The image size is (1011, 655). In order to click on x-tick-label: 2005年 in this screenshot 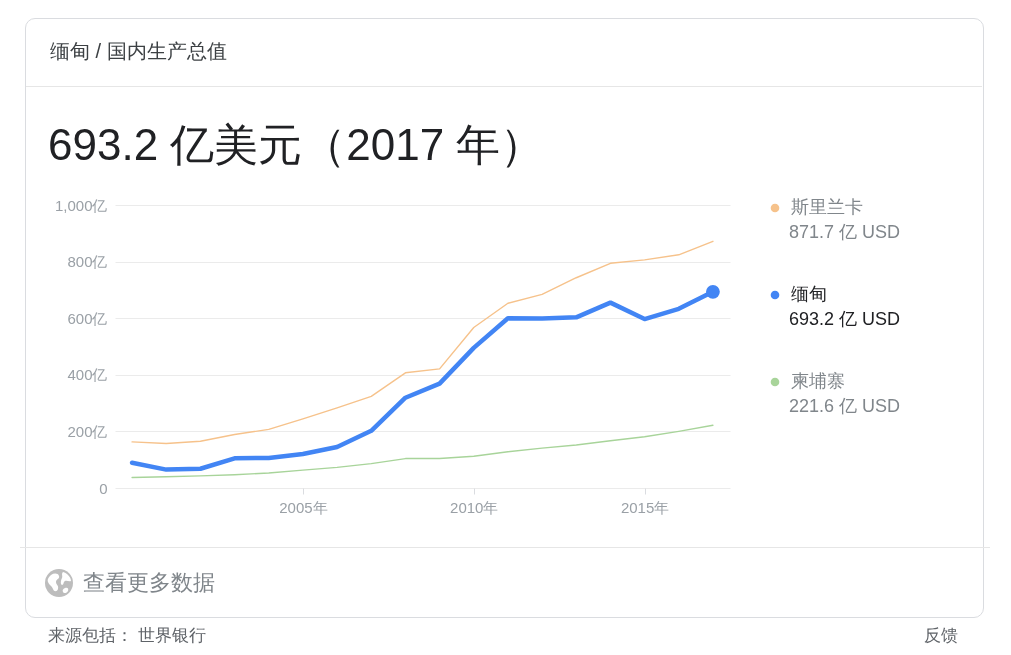, I will do `click(303, 507)`.